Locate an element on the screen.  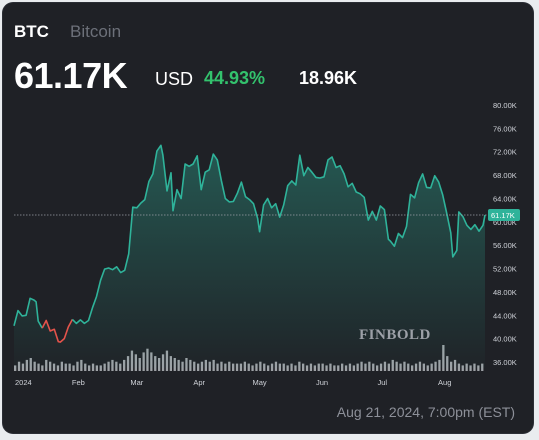
x-tick-label: Apr is located at coordinates (199, 382).